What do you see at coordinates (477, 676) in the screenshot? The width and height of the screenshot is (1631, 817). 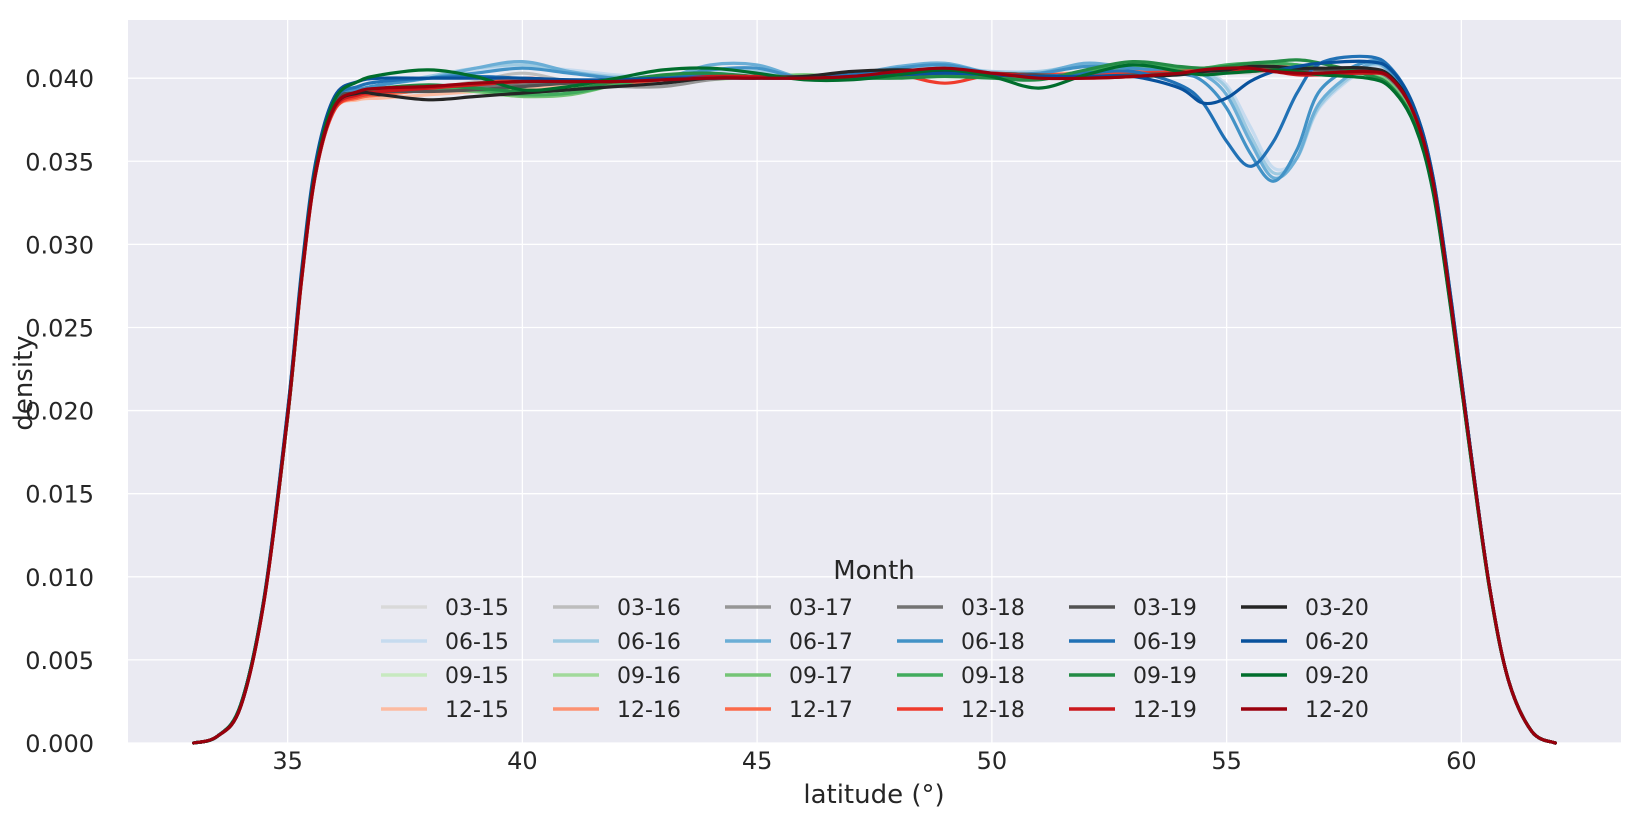 I see `legend-label: 09-15` at bounding box center [477, 676].